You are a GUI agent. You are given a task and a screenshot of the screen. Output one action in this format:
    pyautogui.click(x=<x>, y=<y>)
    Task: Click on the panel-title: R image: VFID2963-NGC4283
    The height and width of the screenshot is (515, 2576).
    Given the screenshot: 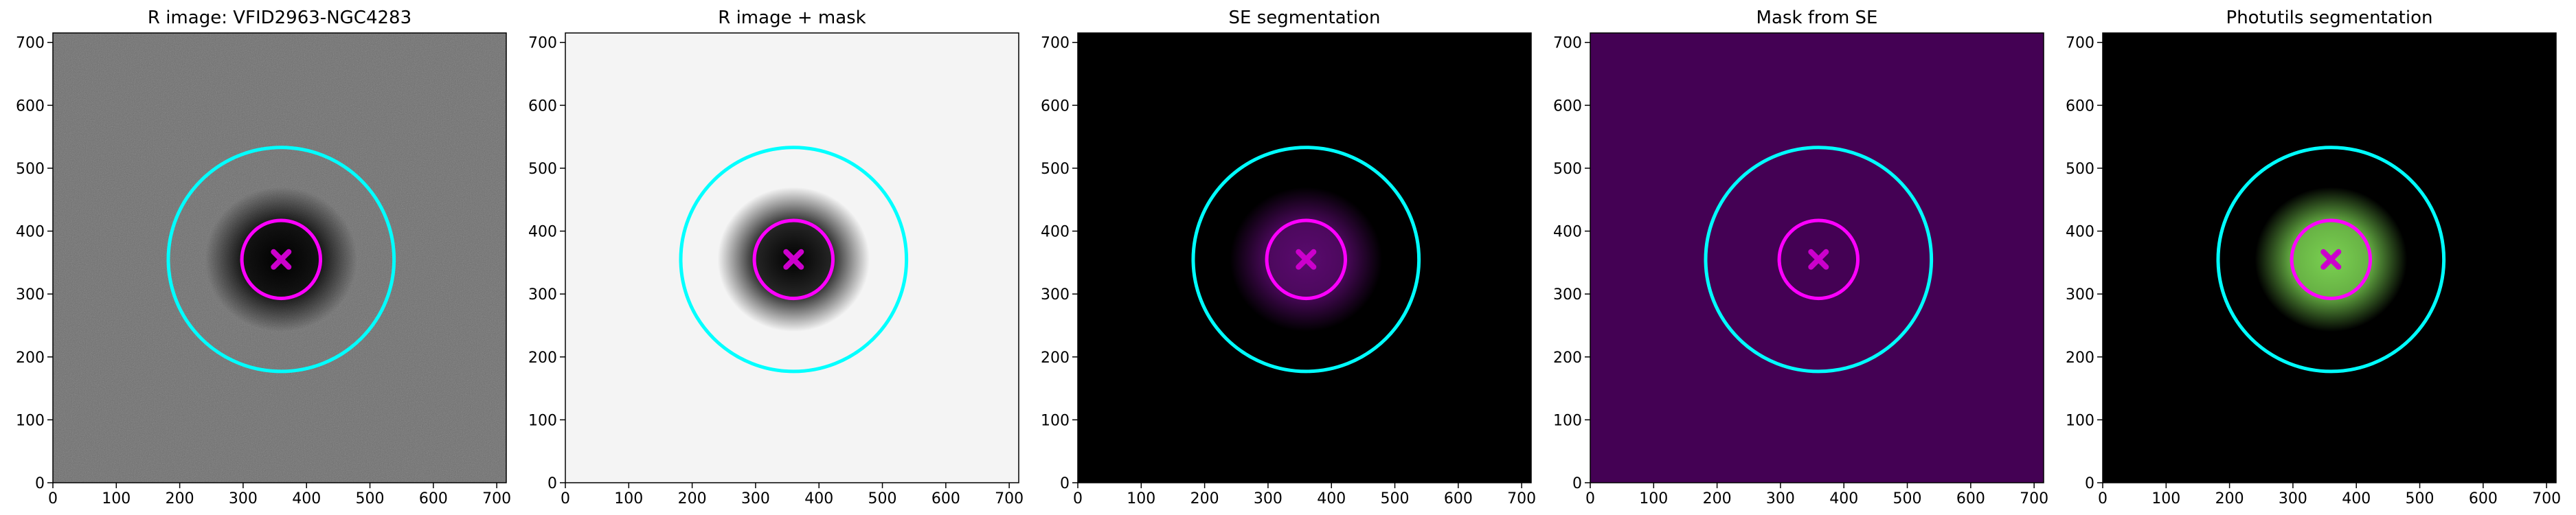 What is the action you would take?
    pyautogui.click(x=279, y=18)
    